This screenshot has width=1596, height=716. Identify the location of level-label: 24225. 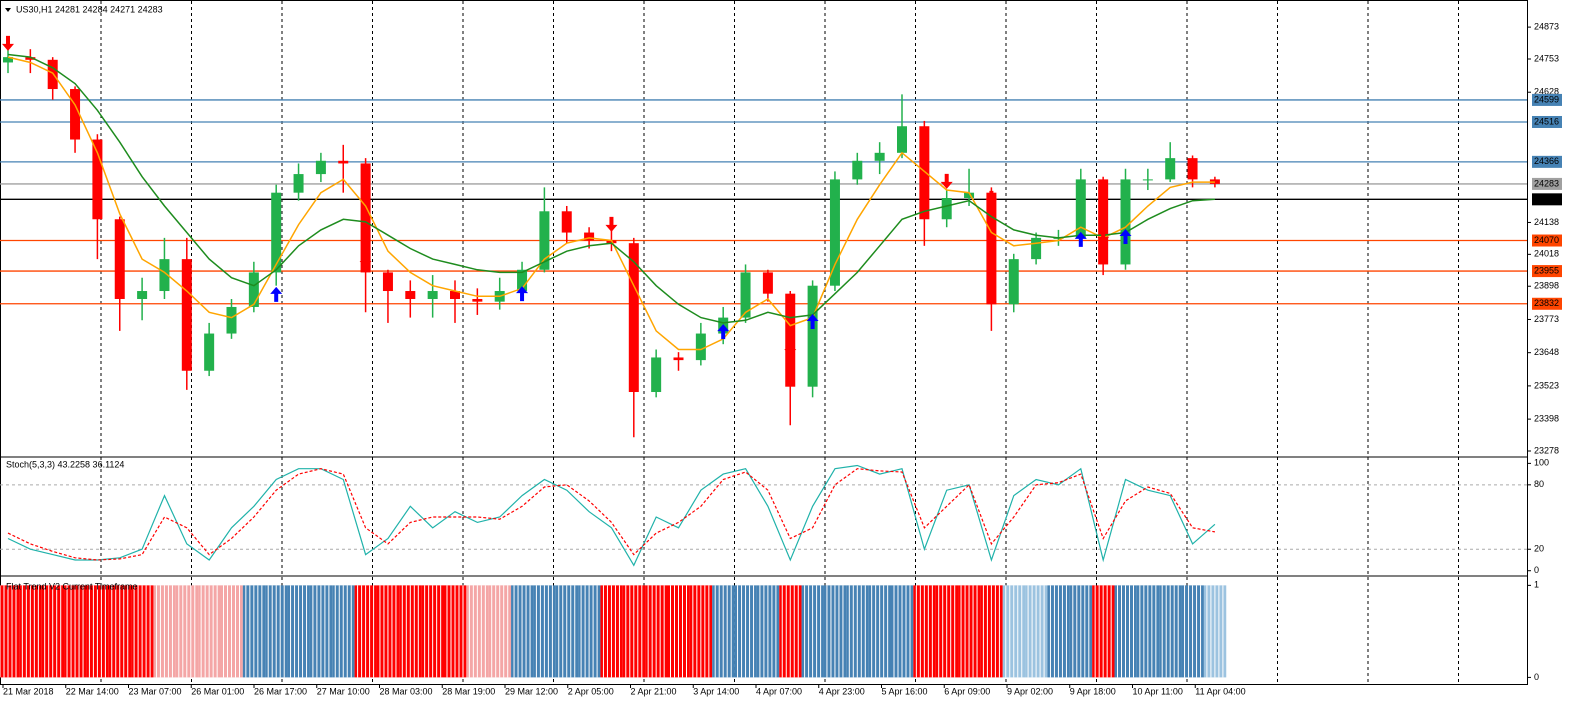
(1546, 199).